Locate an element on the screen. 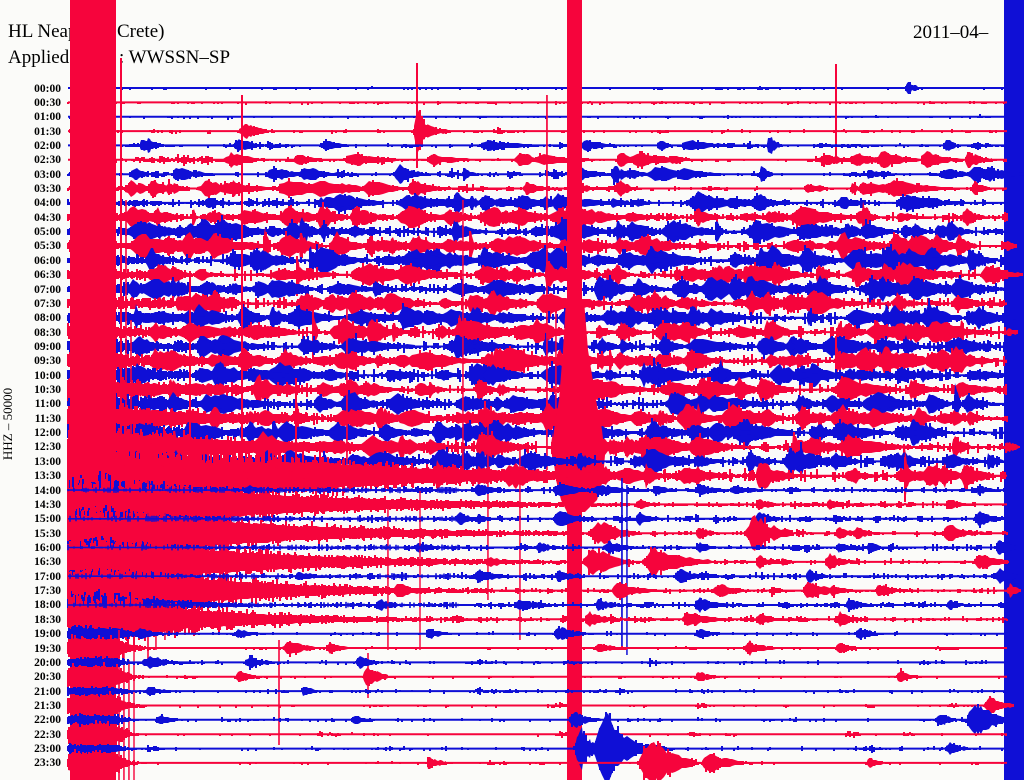  svg-text: 20:00 is located at coordinates (47, 663).